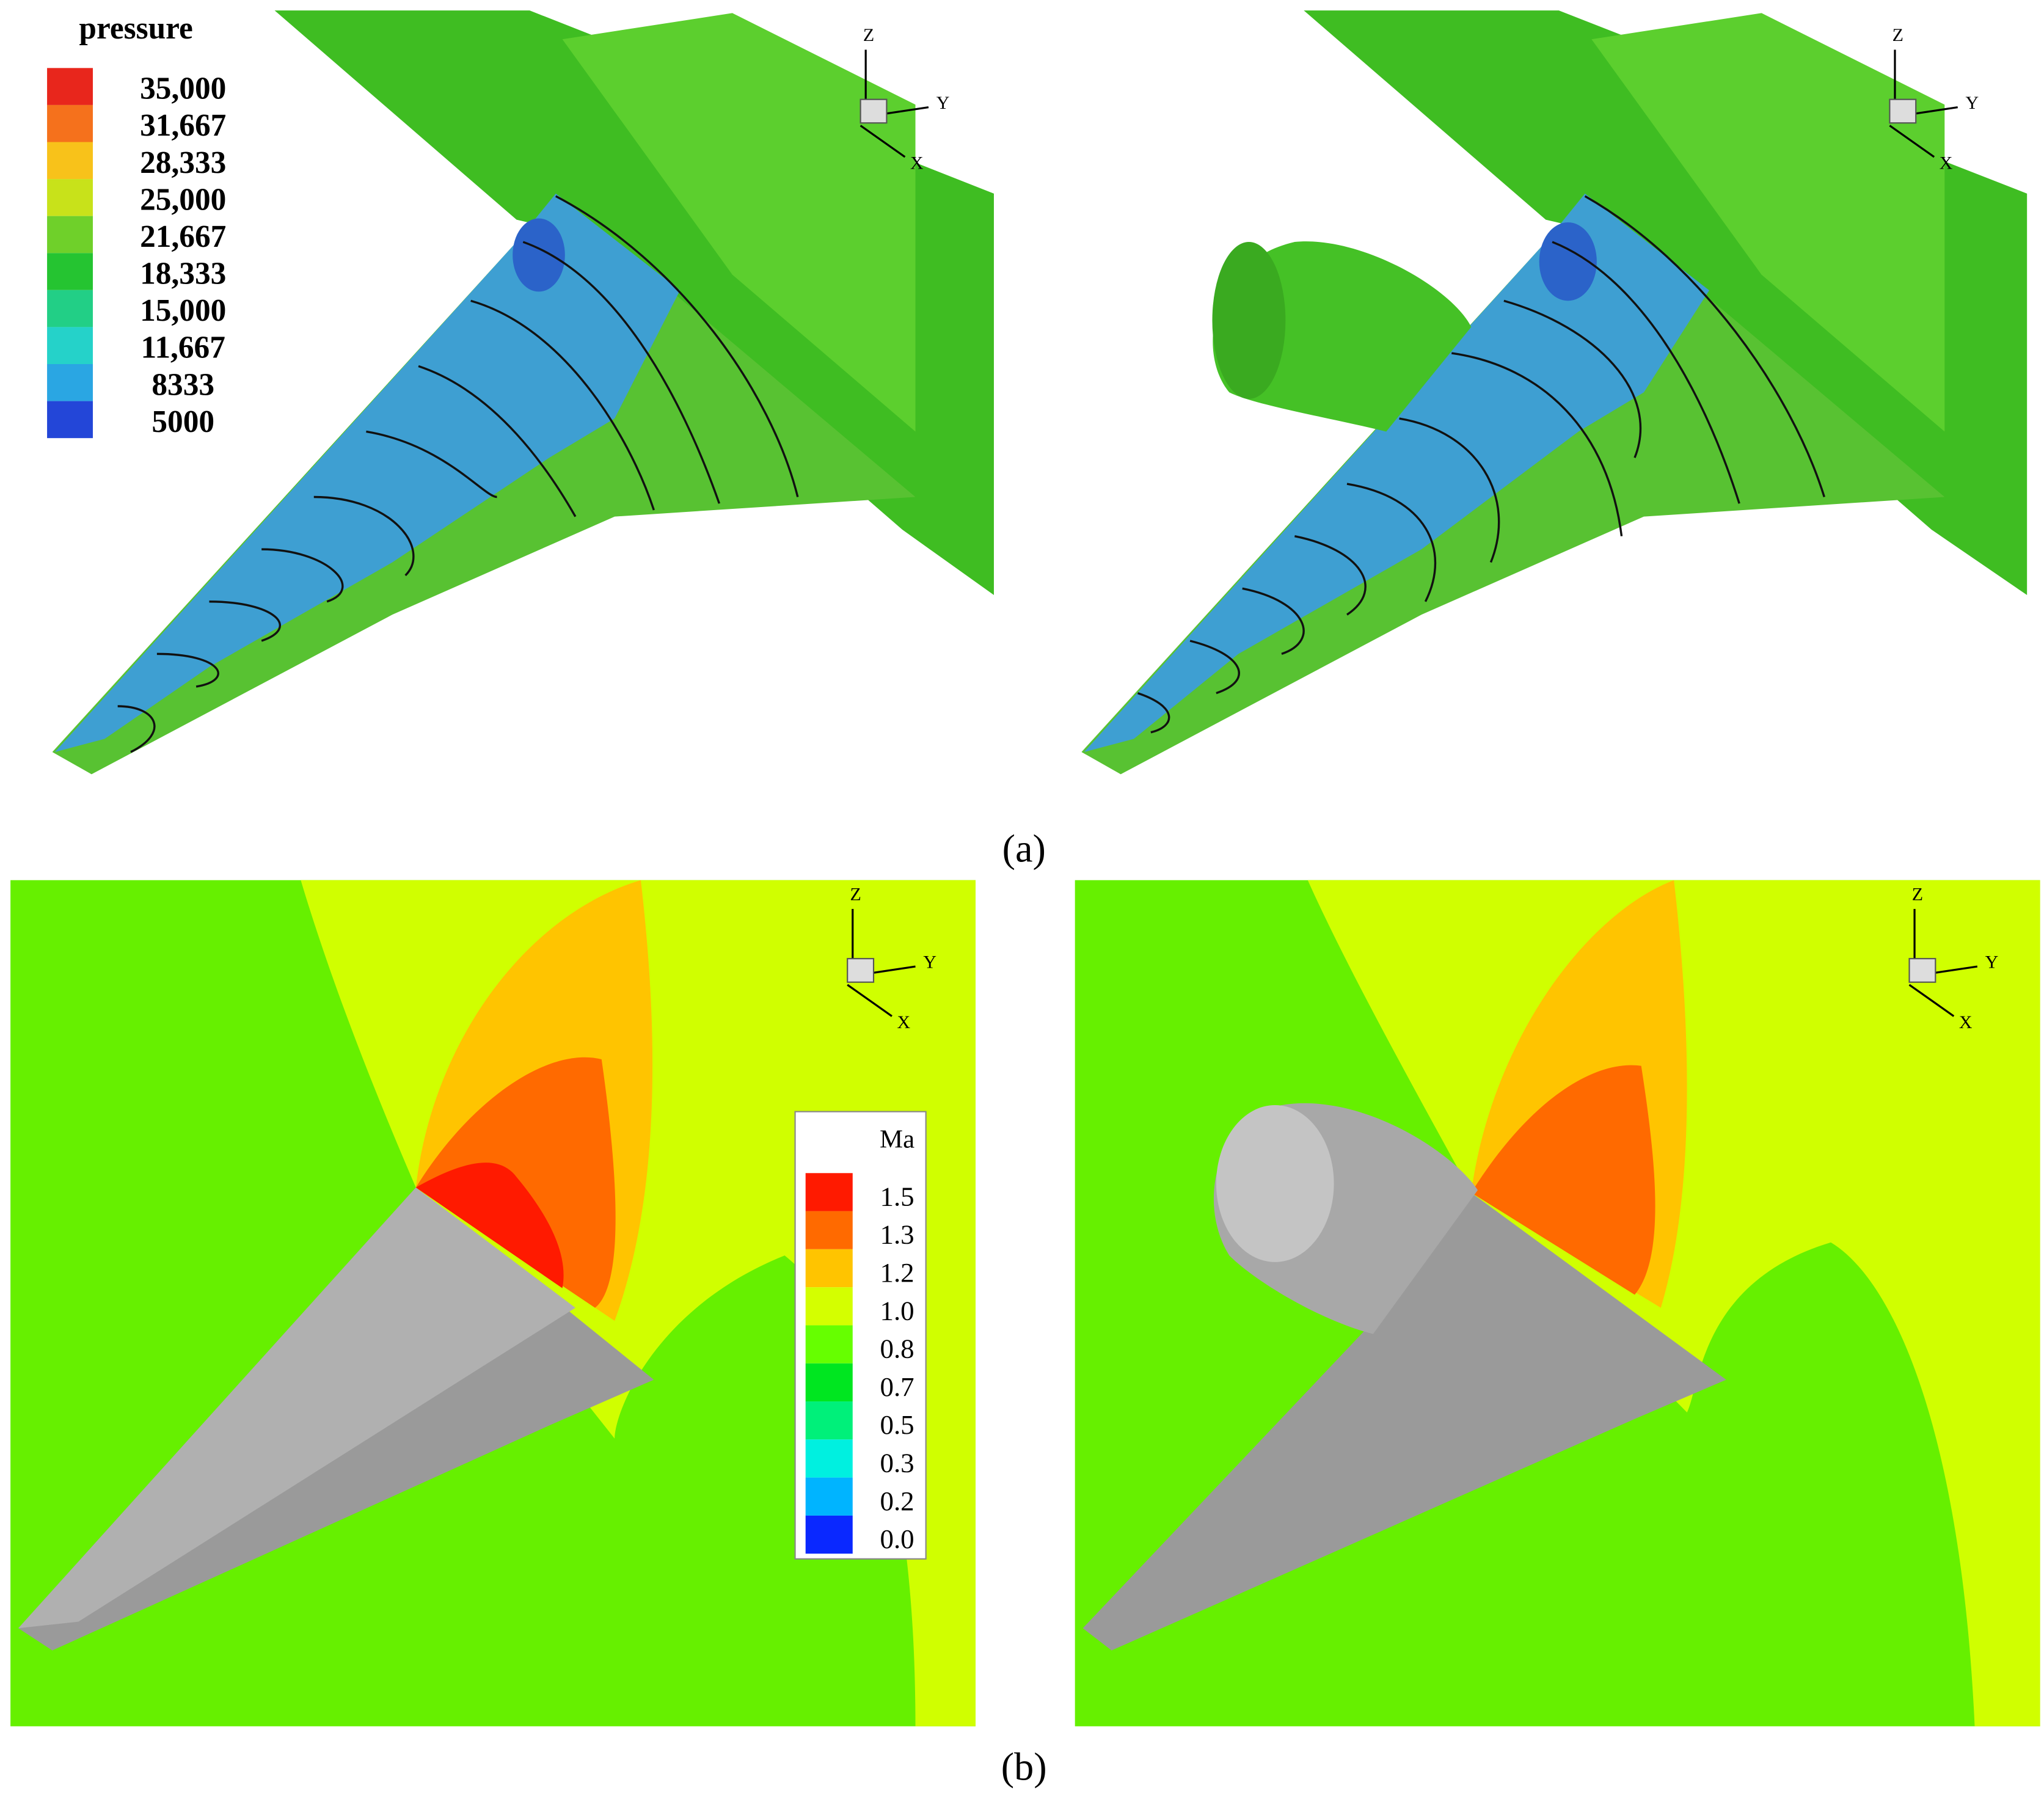  I want to click on legend-title: pressure, so click(136, 29).